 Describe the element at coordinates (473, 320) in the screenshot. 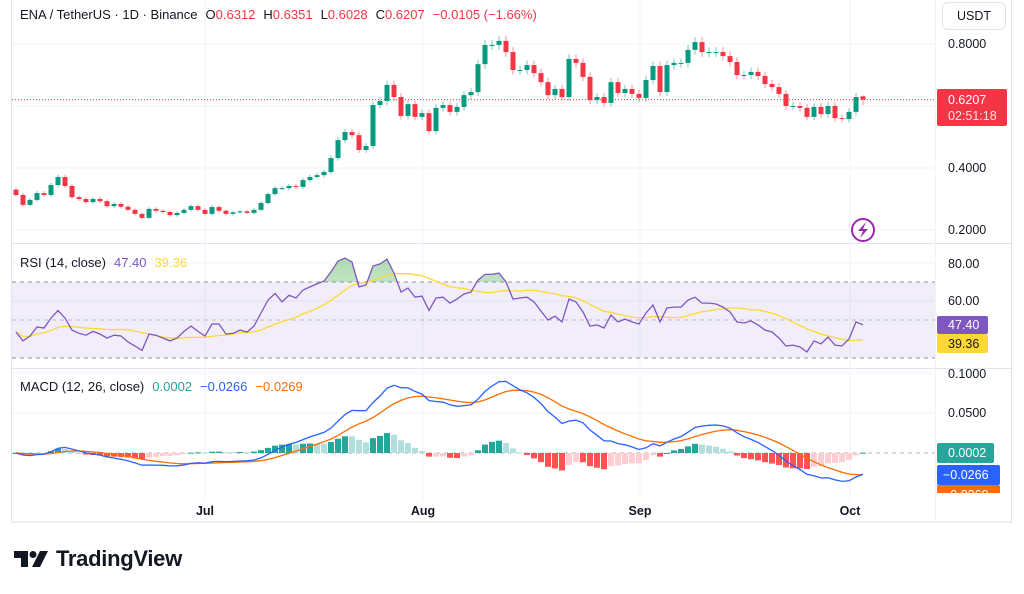

I see `rsi-band` at that location.